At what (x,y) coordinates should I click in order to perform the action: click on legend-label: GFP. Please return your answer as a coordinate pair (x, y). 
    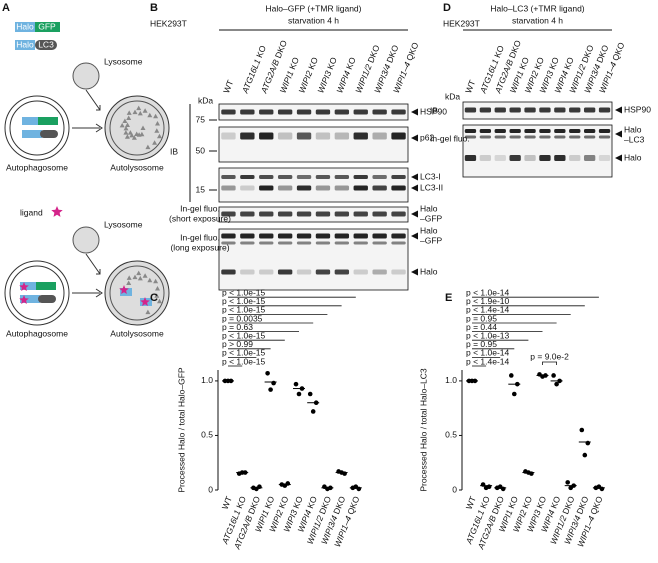
    Looking at the image, I should click on (47, 26).